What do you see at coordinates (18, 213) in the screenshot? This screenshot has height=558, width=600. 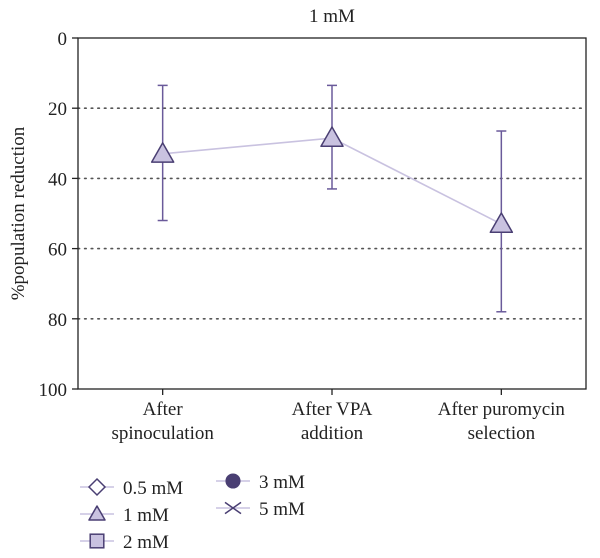 I see `y-axis-label: %population reduction` at bounding box center [18, 213].